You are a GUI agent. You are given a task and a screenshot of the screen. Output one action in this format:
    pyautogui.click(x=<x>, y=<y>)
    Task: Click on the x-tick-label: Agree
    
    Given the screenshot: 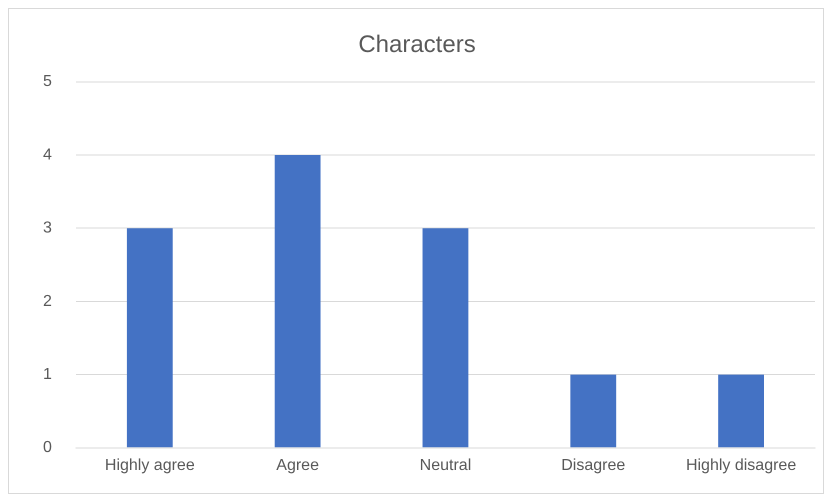 What is the action you would take?
    pyautogui.click(x=298, y=465)
    